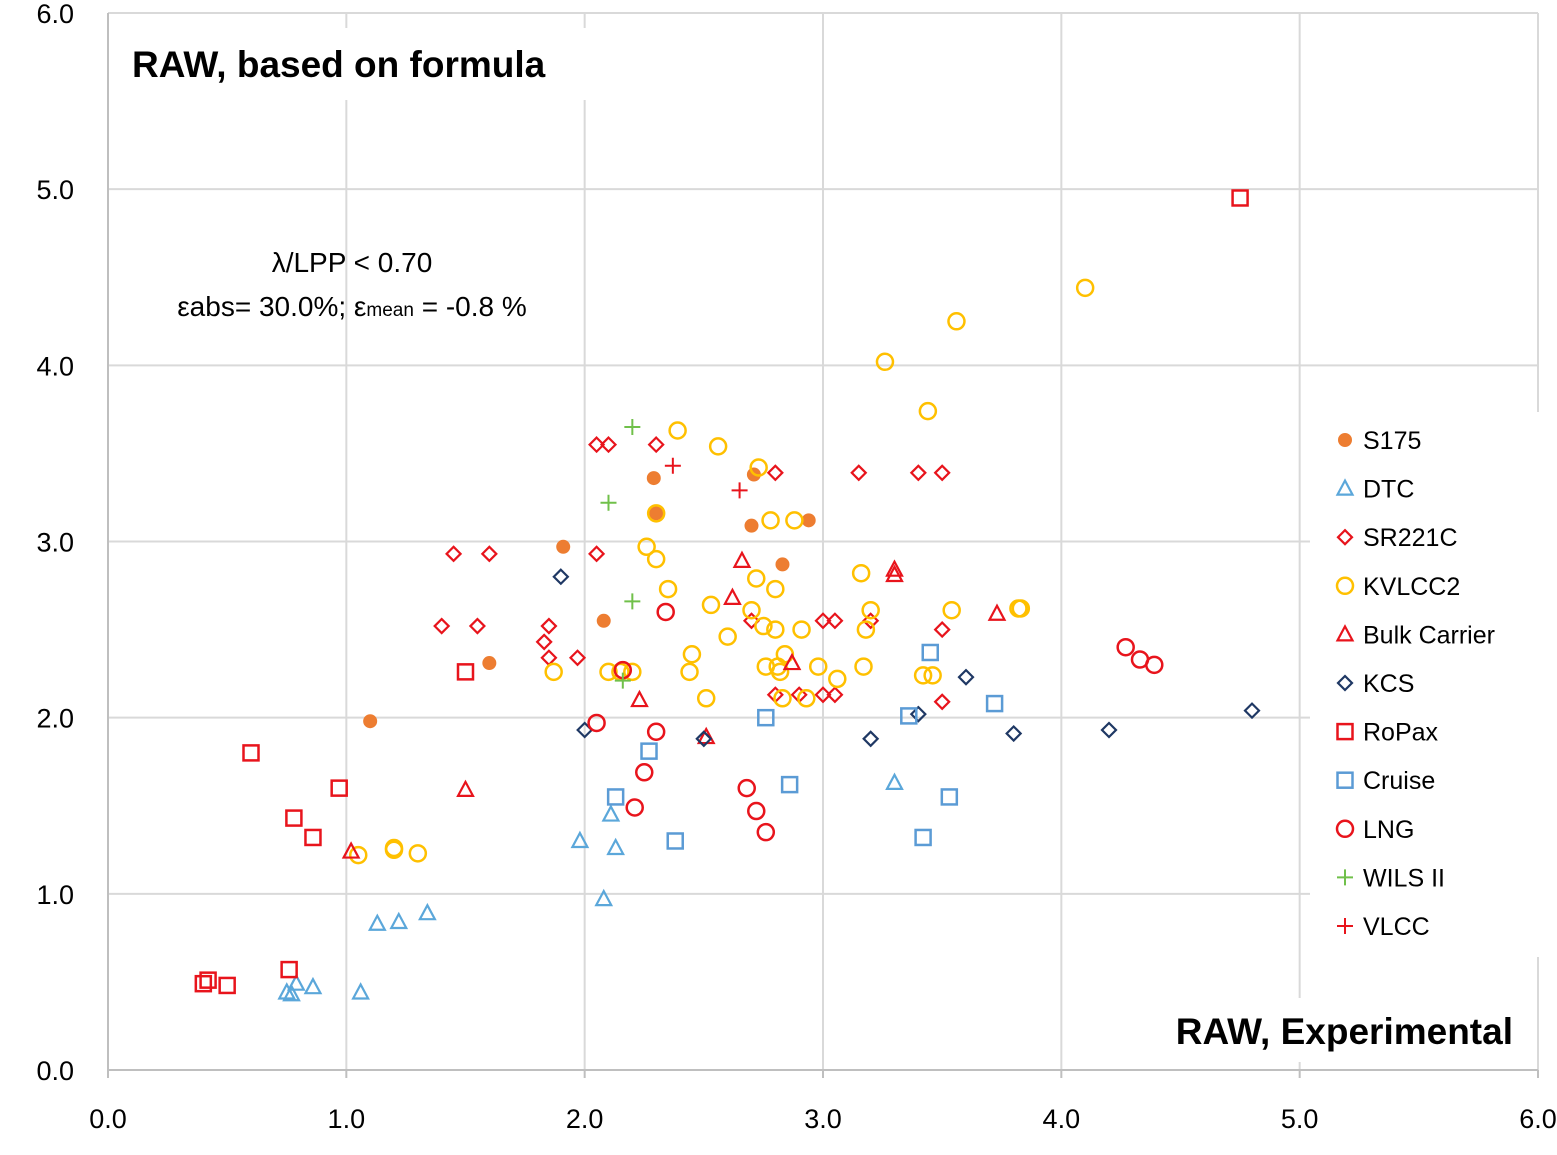  Describe the element at coordinates (1411, 587) in the screenshot. I see `legend-label: KVLCC2` at that location.